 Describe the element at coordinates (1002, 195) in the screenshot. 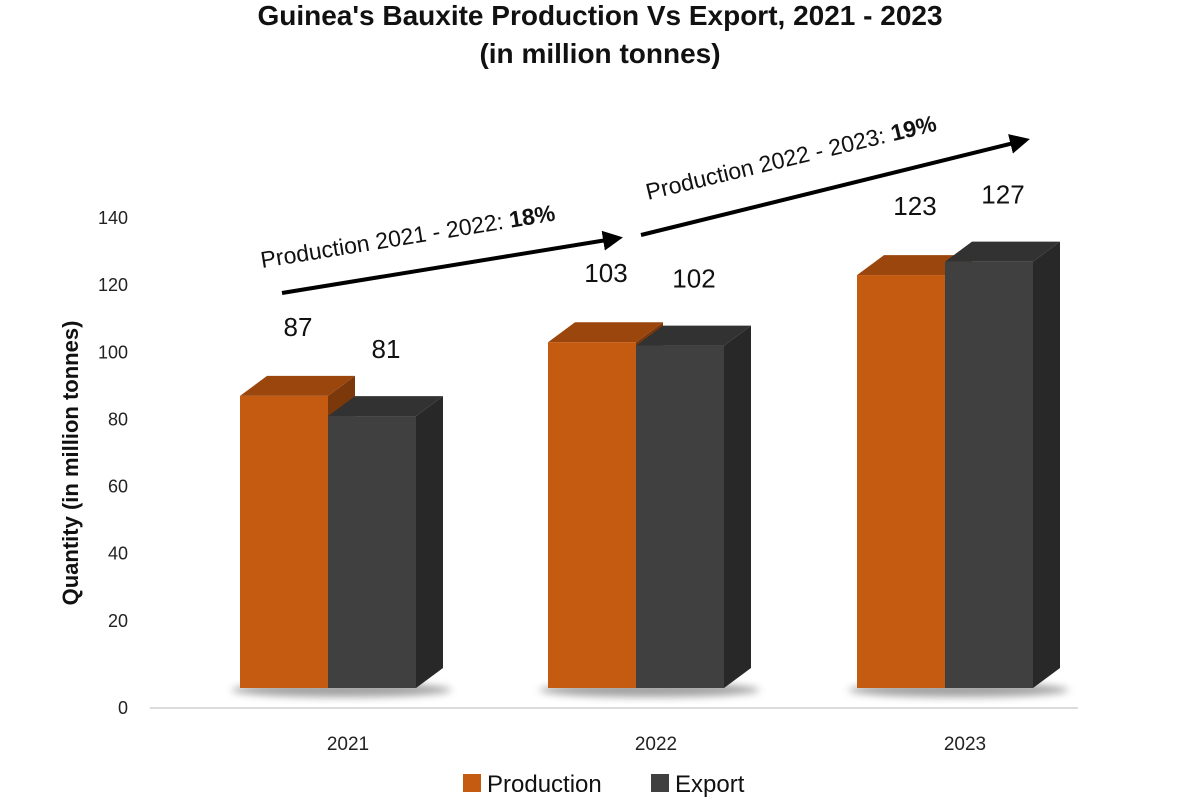

I see `data-label: 127` at that location.